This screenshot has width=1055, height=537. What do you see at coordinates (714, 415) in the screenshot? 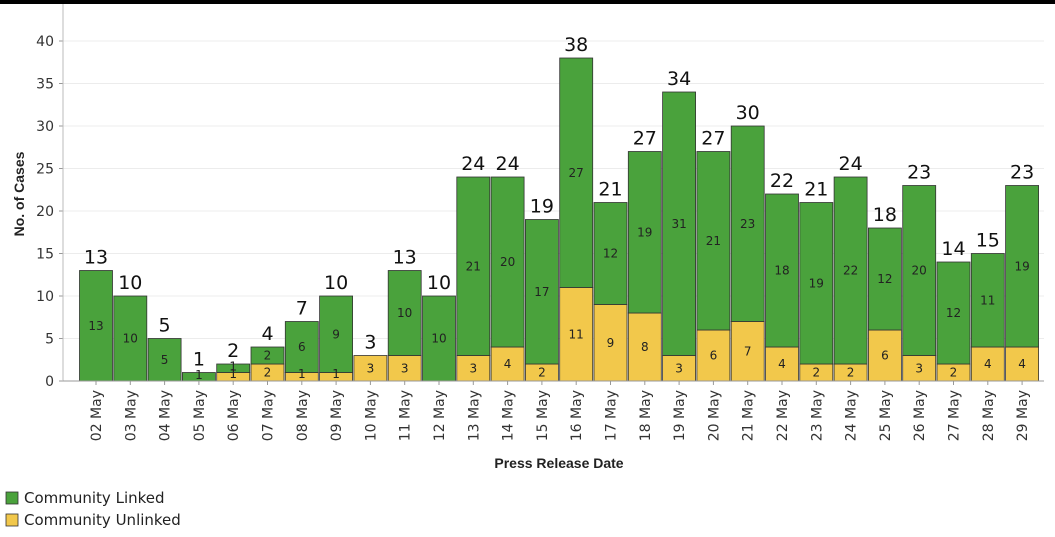
I see `x-tick-label: 20 May` at bounding box center [714, 415].